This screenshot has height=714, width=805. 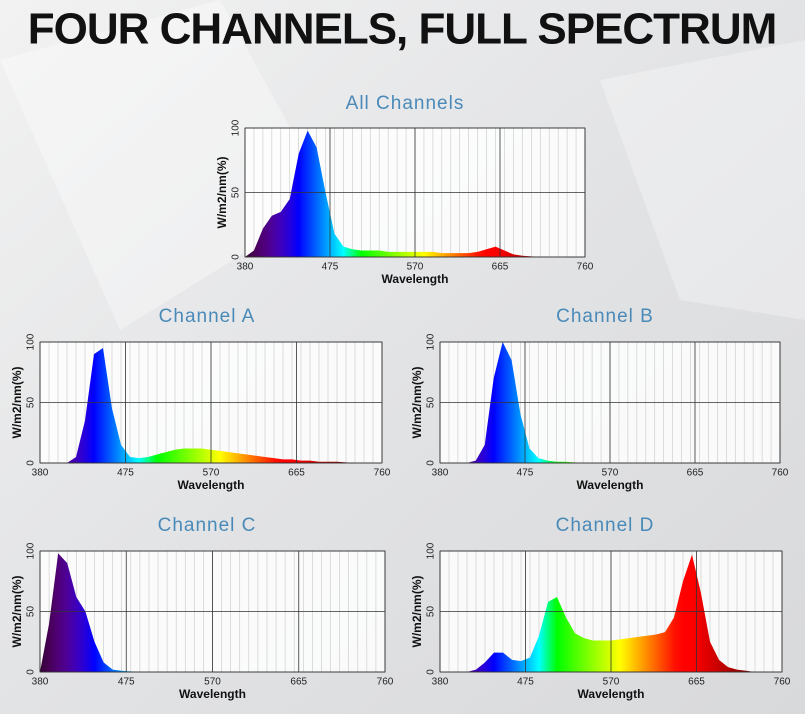 I want to click on background-facet, so click(x=702, y=180).